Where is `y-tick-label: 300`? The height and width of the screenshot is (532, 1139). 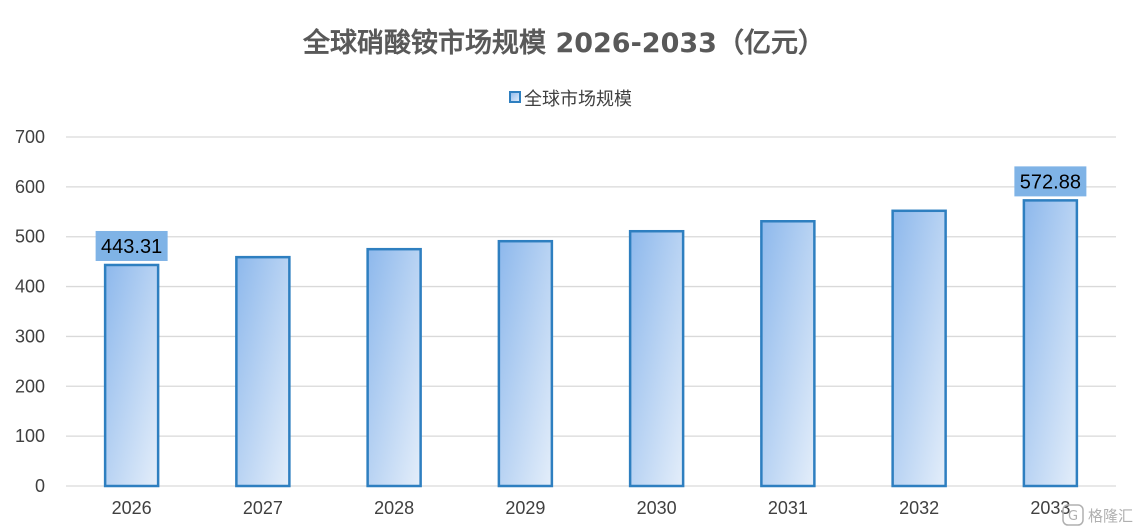
y-tick-label: 300 is located at coordinates (30, 336).